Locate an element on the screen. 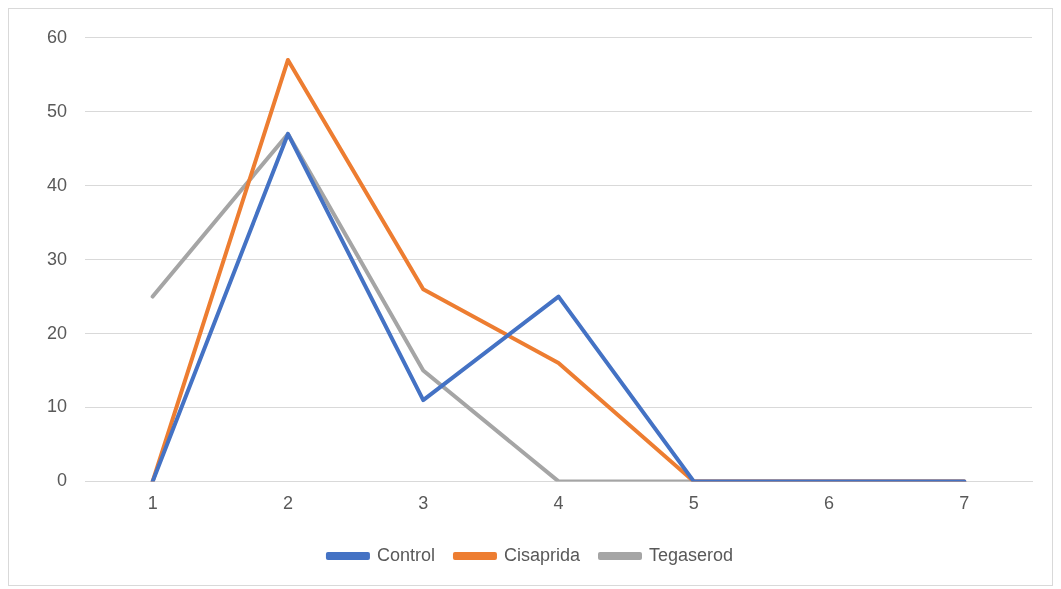 The image size is (1061, 589). x-tick-label: 7 is located at coordinates (964, 503).